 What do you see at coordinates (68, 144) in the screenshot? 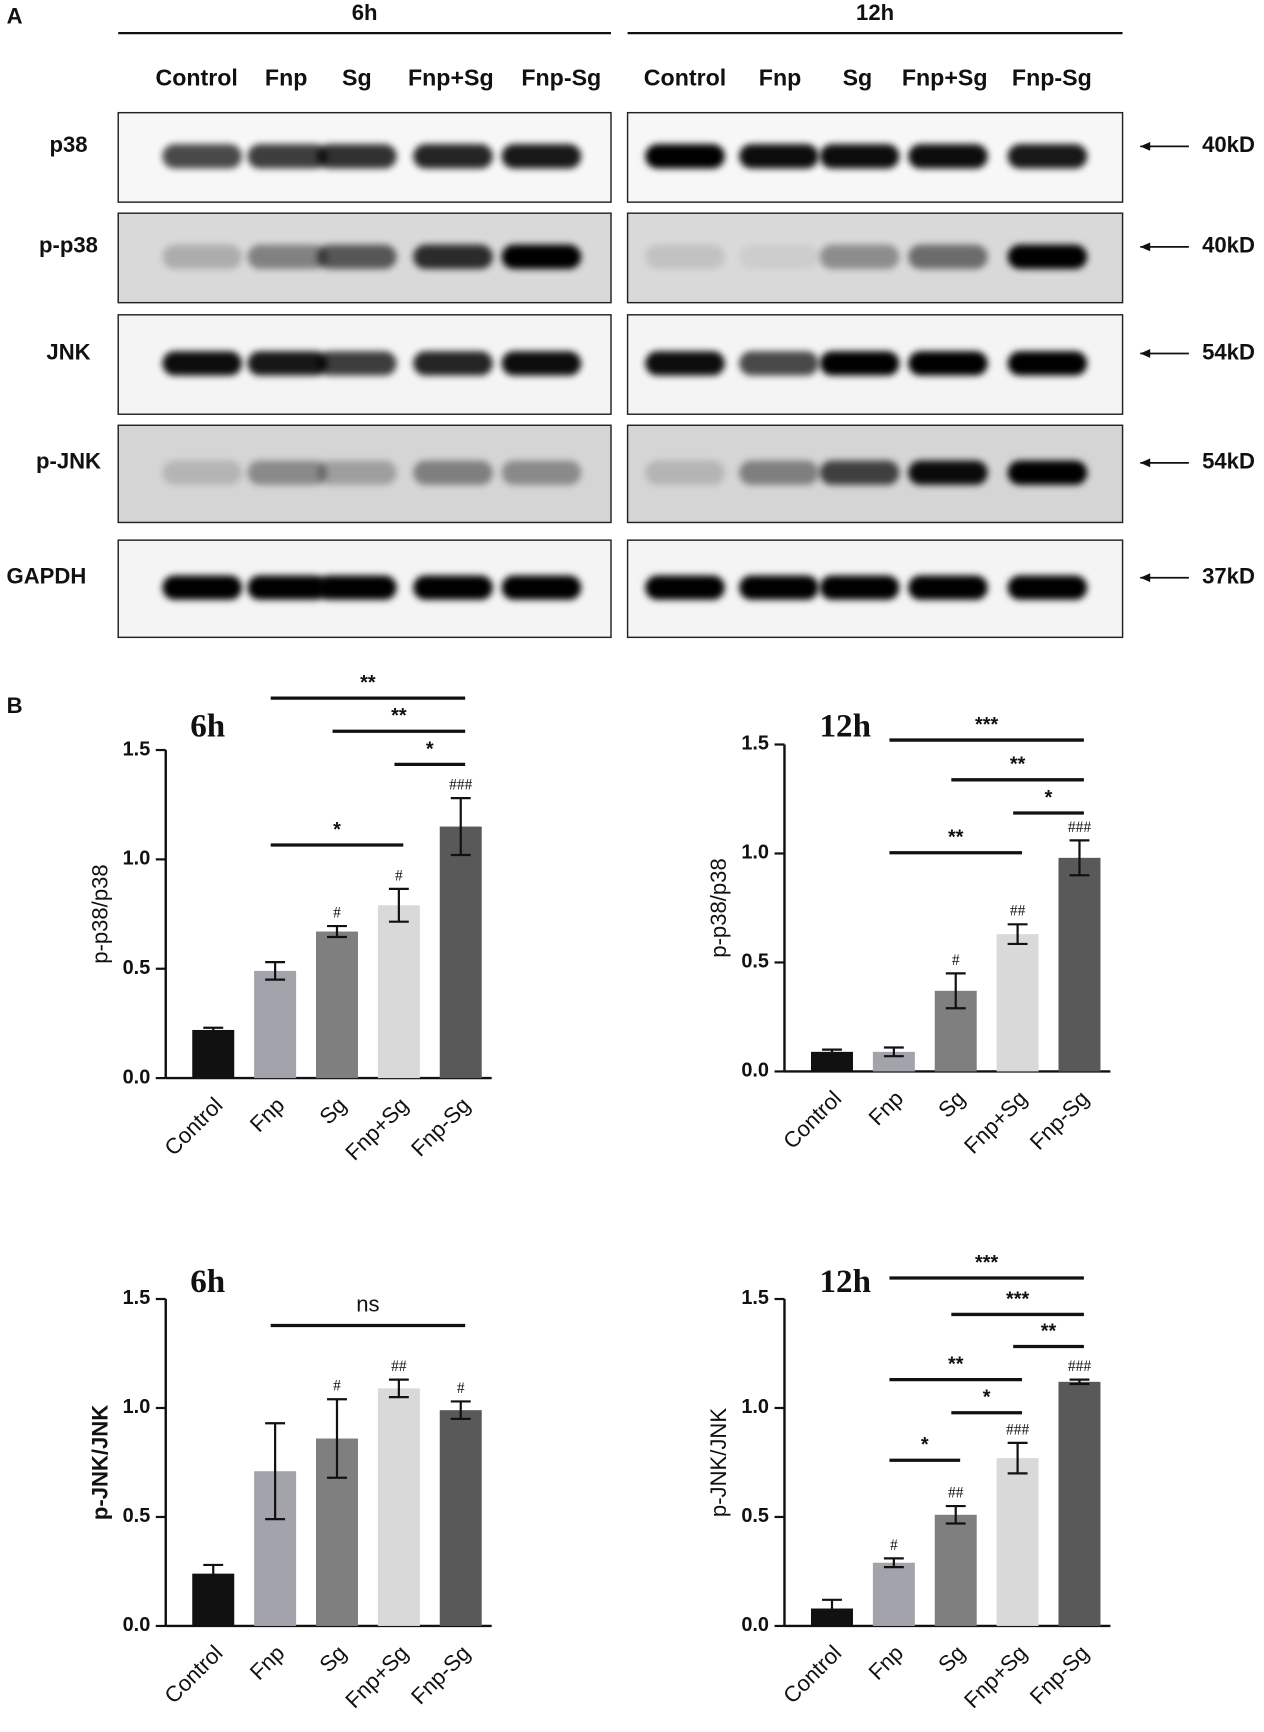
I see `protein-label: p38` at bounding box center [68, 144].